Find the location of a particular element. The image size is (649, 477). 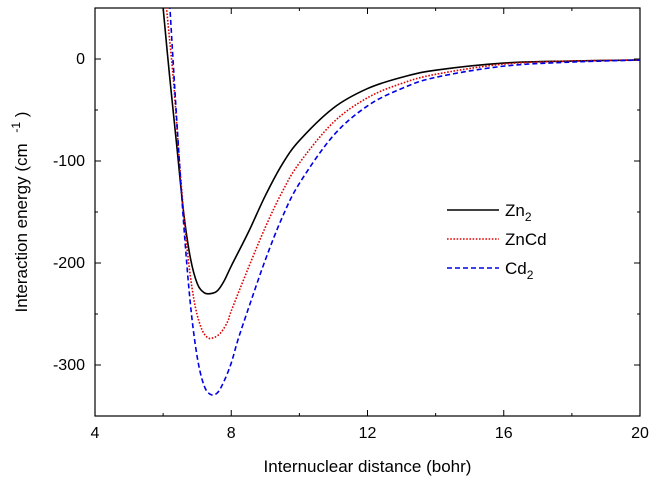

y-axis-label-main: Interaction energy (cm is located at coordinates (21, 227).